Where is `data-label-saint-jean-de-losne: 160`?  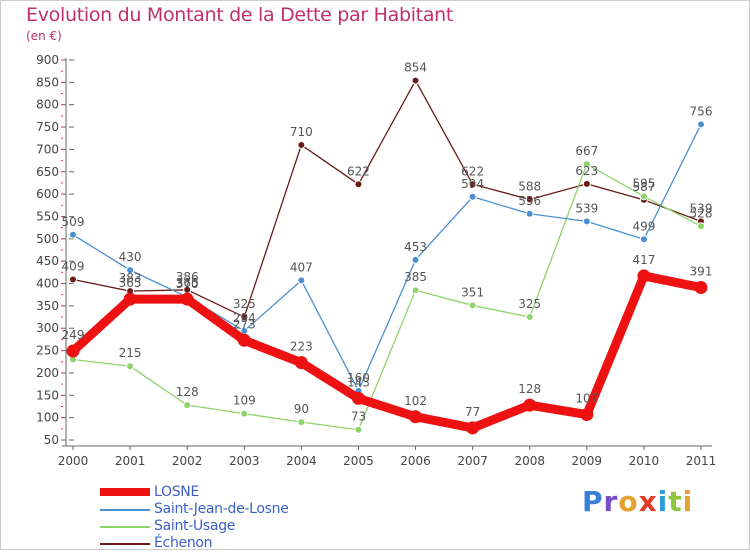 data-label-saint-jean-de-losne: 160 is located at coordinates (358, 378).